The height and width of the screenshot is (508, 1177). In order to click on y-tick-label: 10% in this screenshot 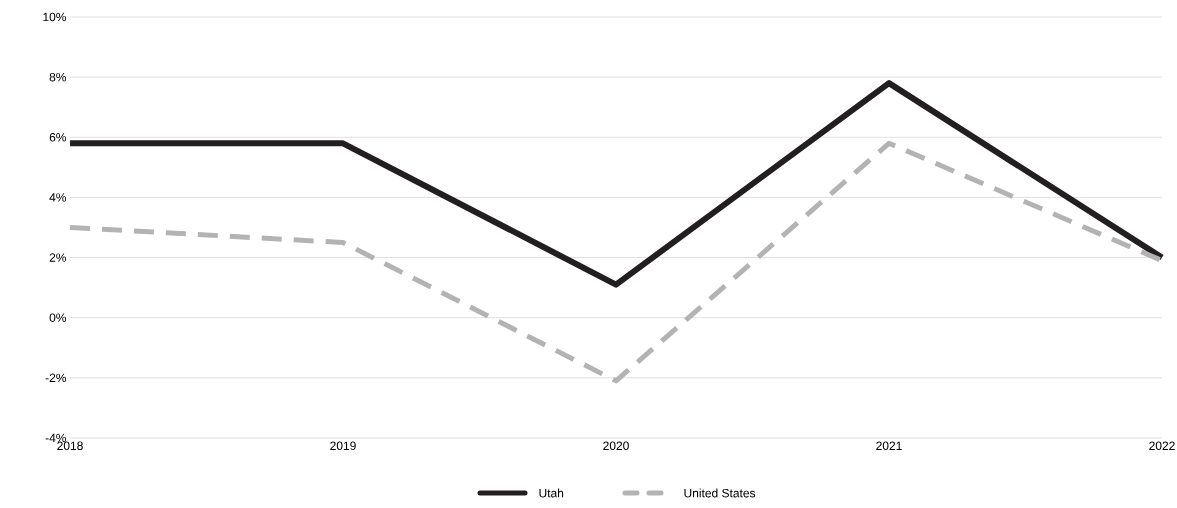, I will do `click(55, 17)`.